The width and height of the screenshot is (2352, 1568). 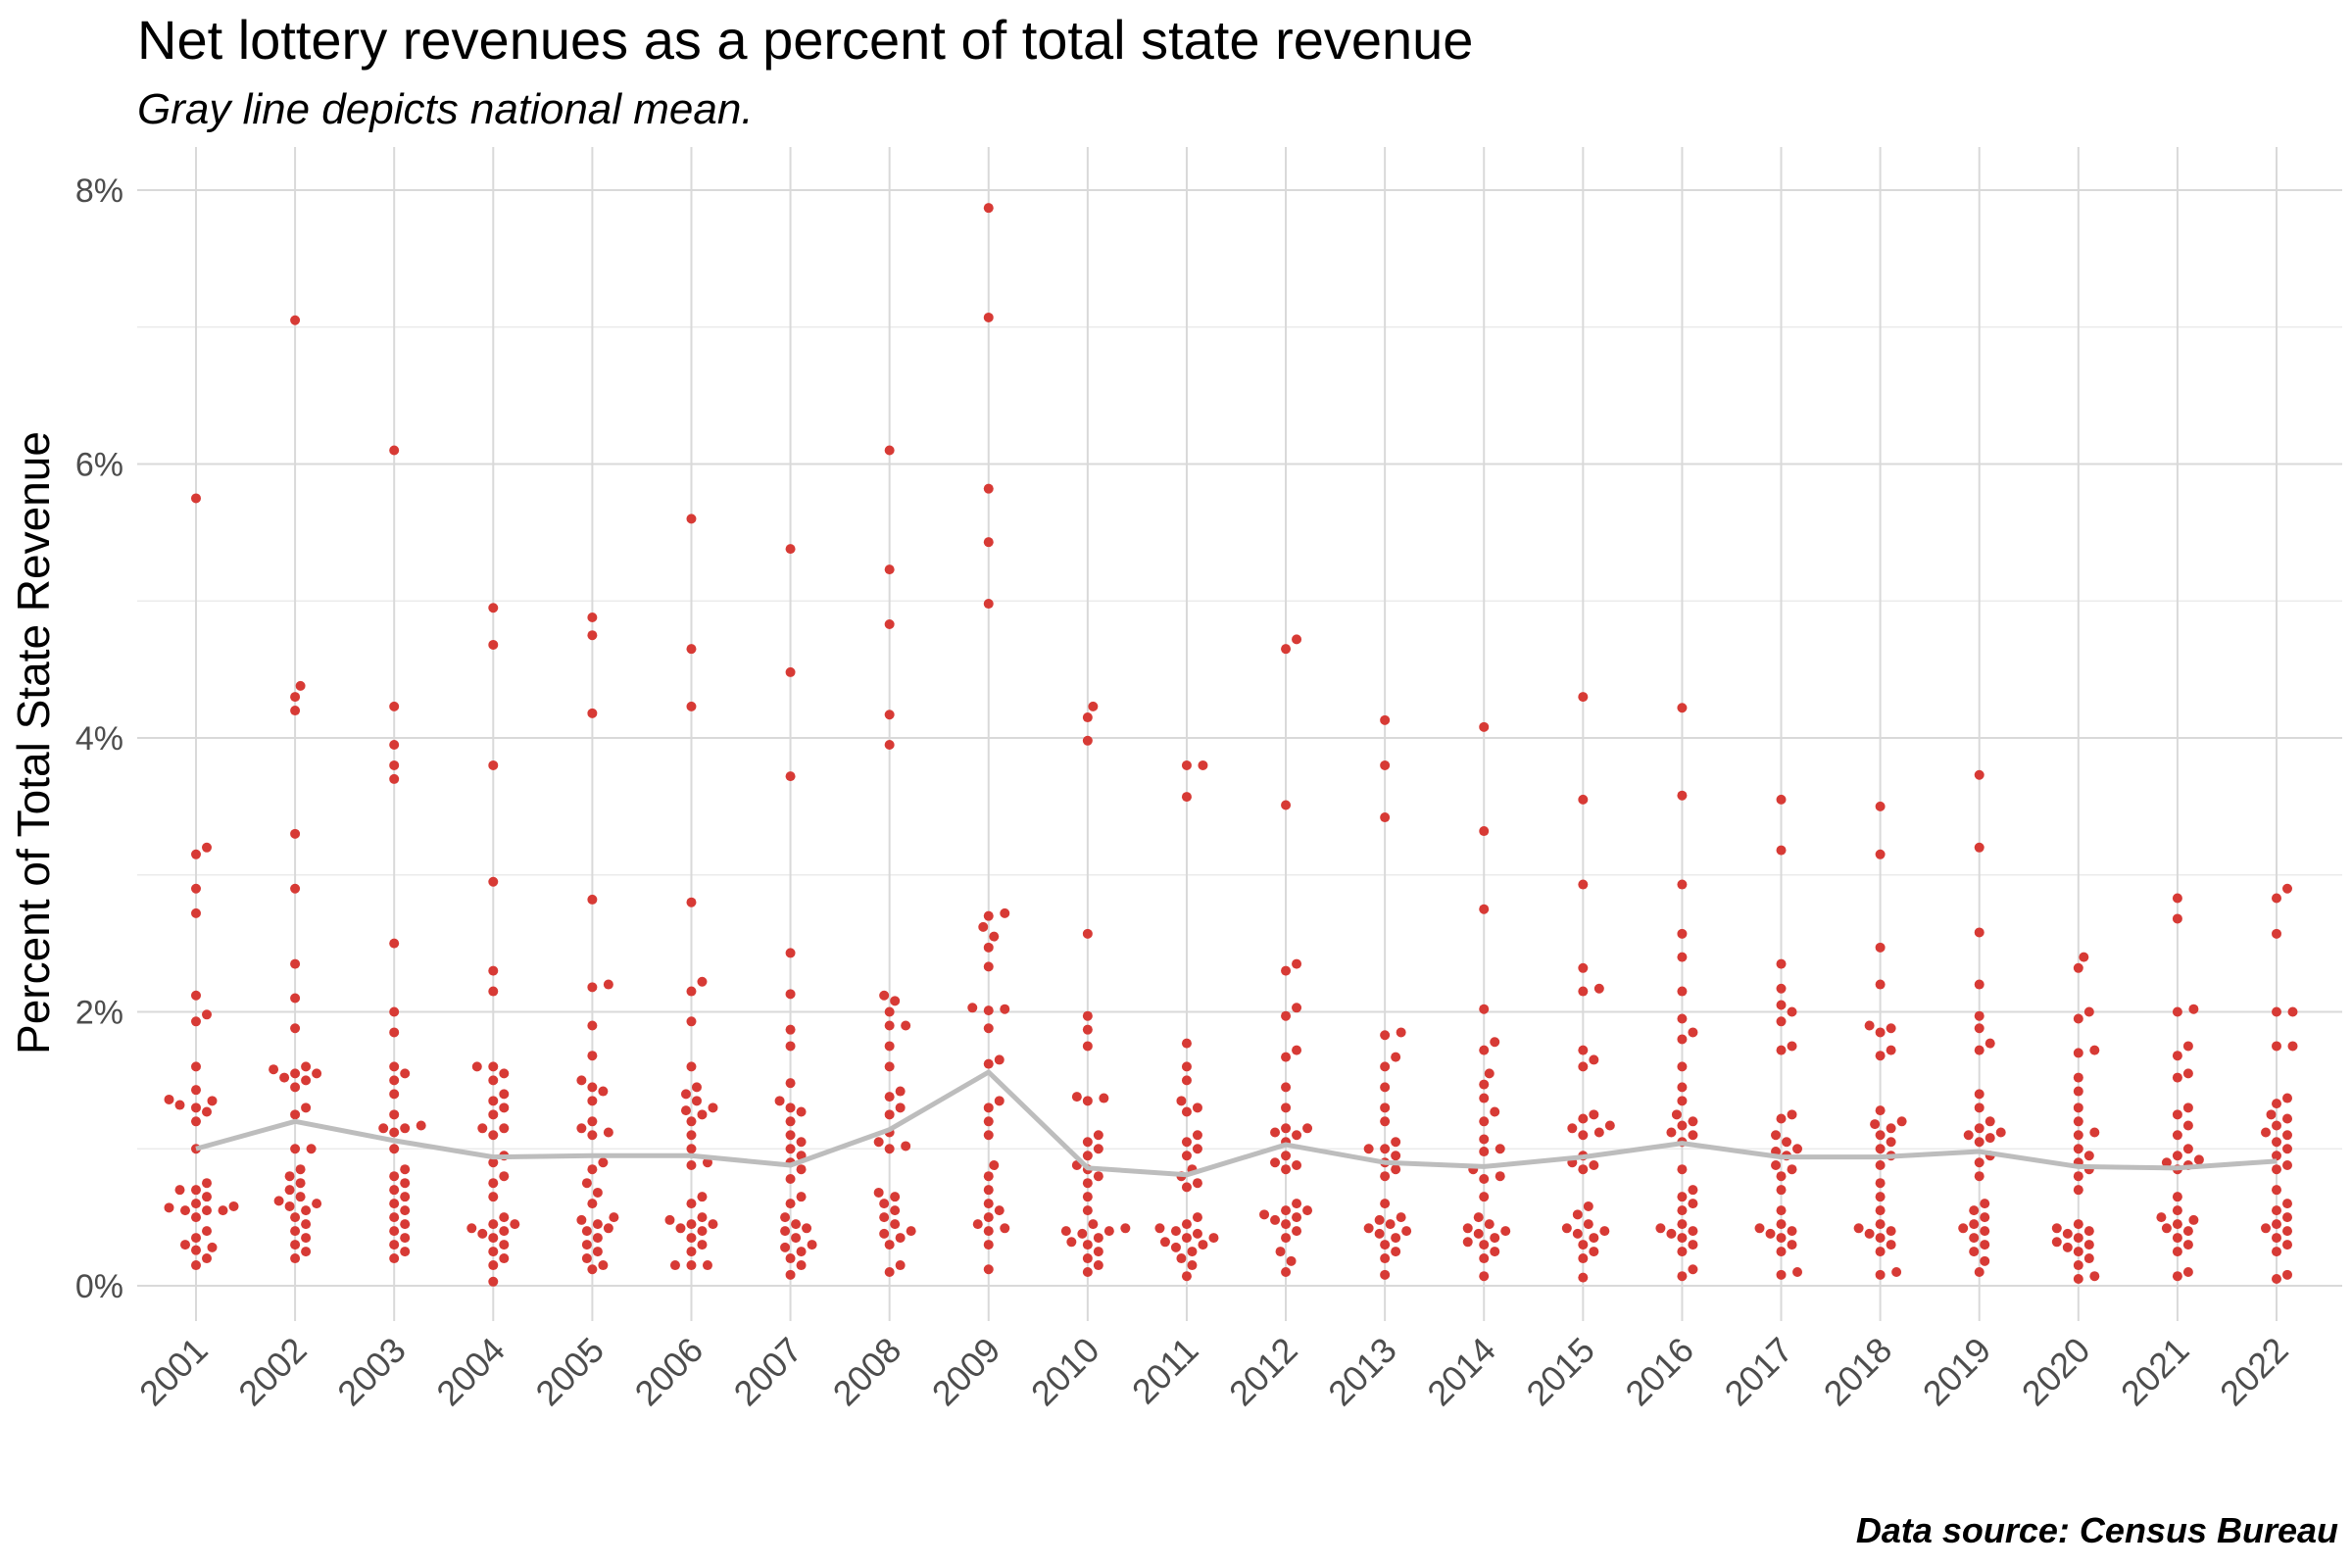 I want to click on x-tick-label: 2011, so click(x=1165, y=1371).